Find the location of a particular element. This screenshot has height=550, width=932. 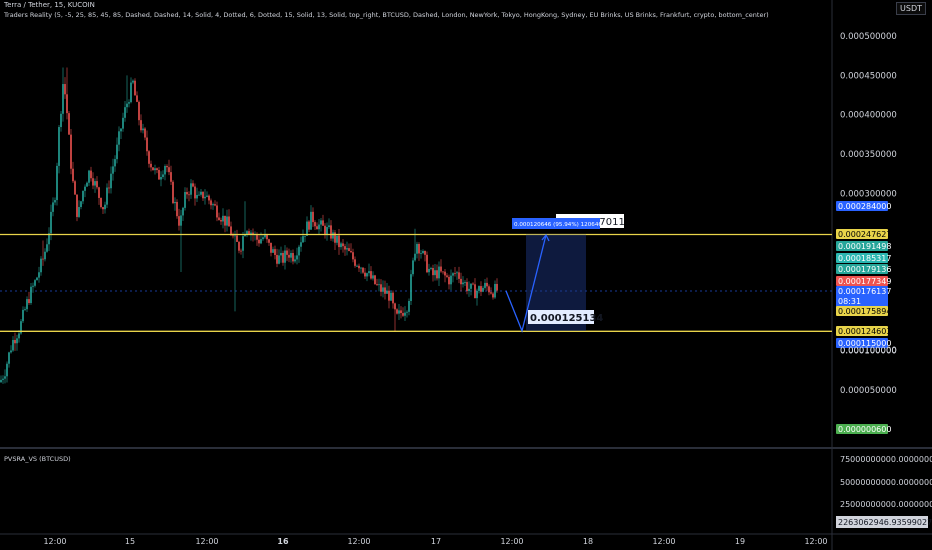

currency-button: USDT is located at coordinates (911, 8).